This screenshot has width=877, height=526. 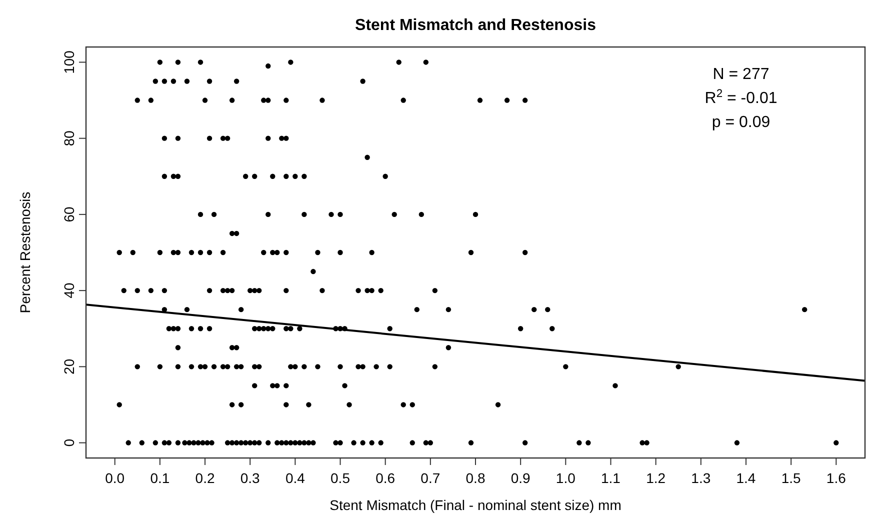 I want to click on annotation: N = 277, so click(x=741, y=74).